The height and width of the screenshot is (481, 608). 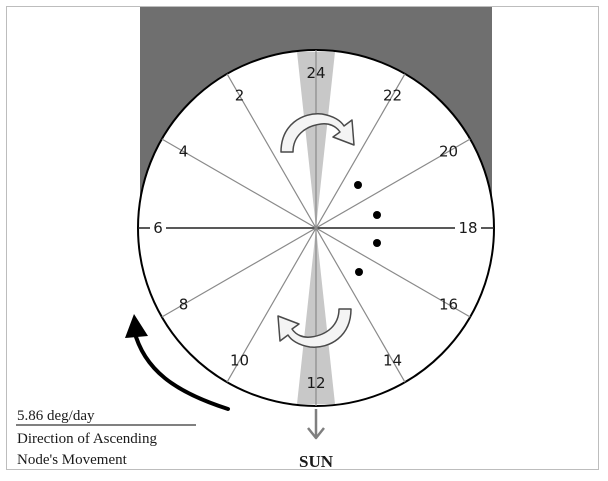 I want to click on clock-label-18: 18, so click(x=467, y=228).